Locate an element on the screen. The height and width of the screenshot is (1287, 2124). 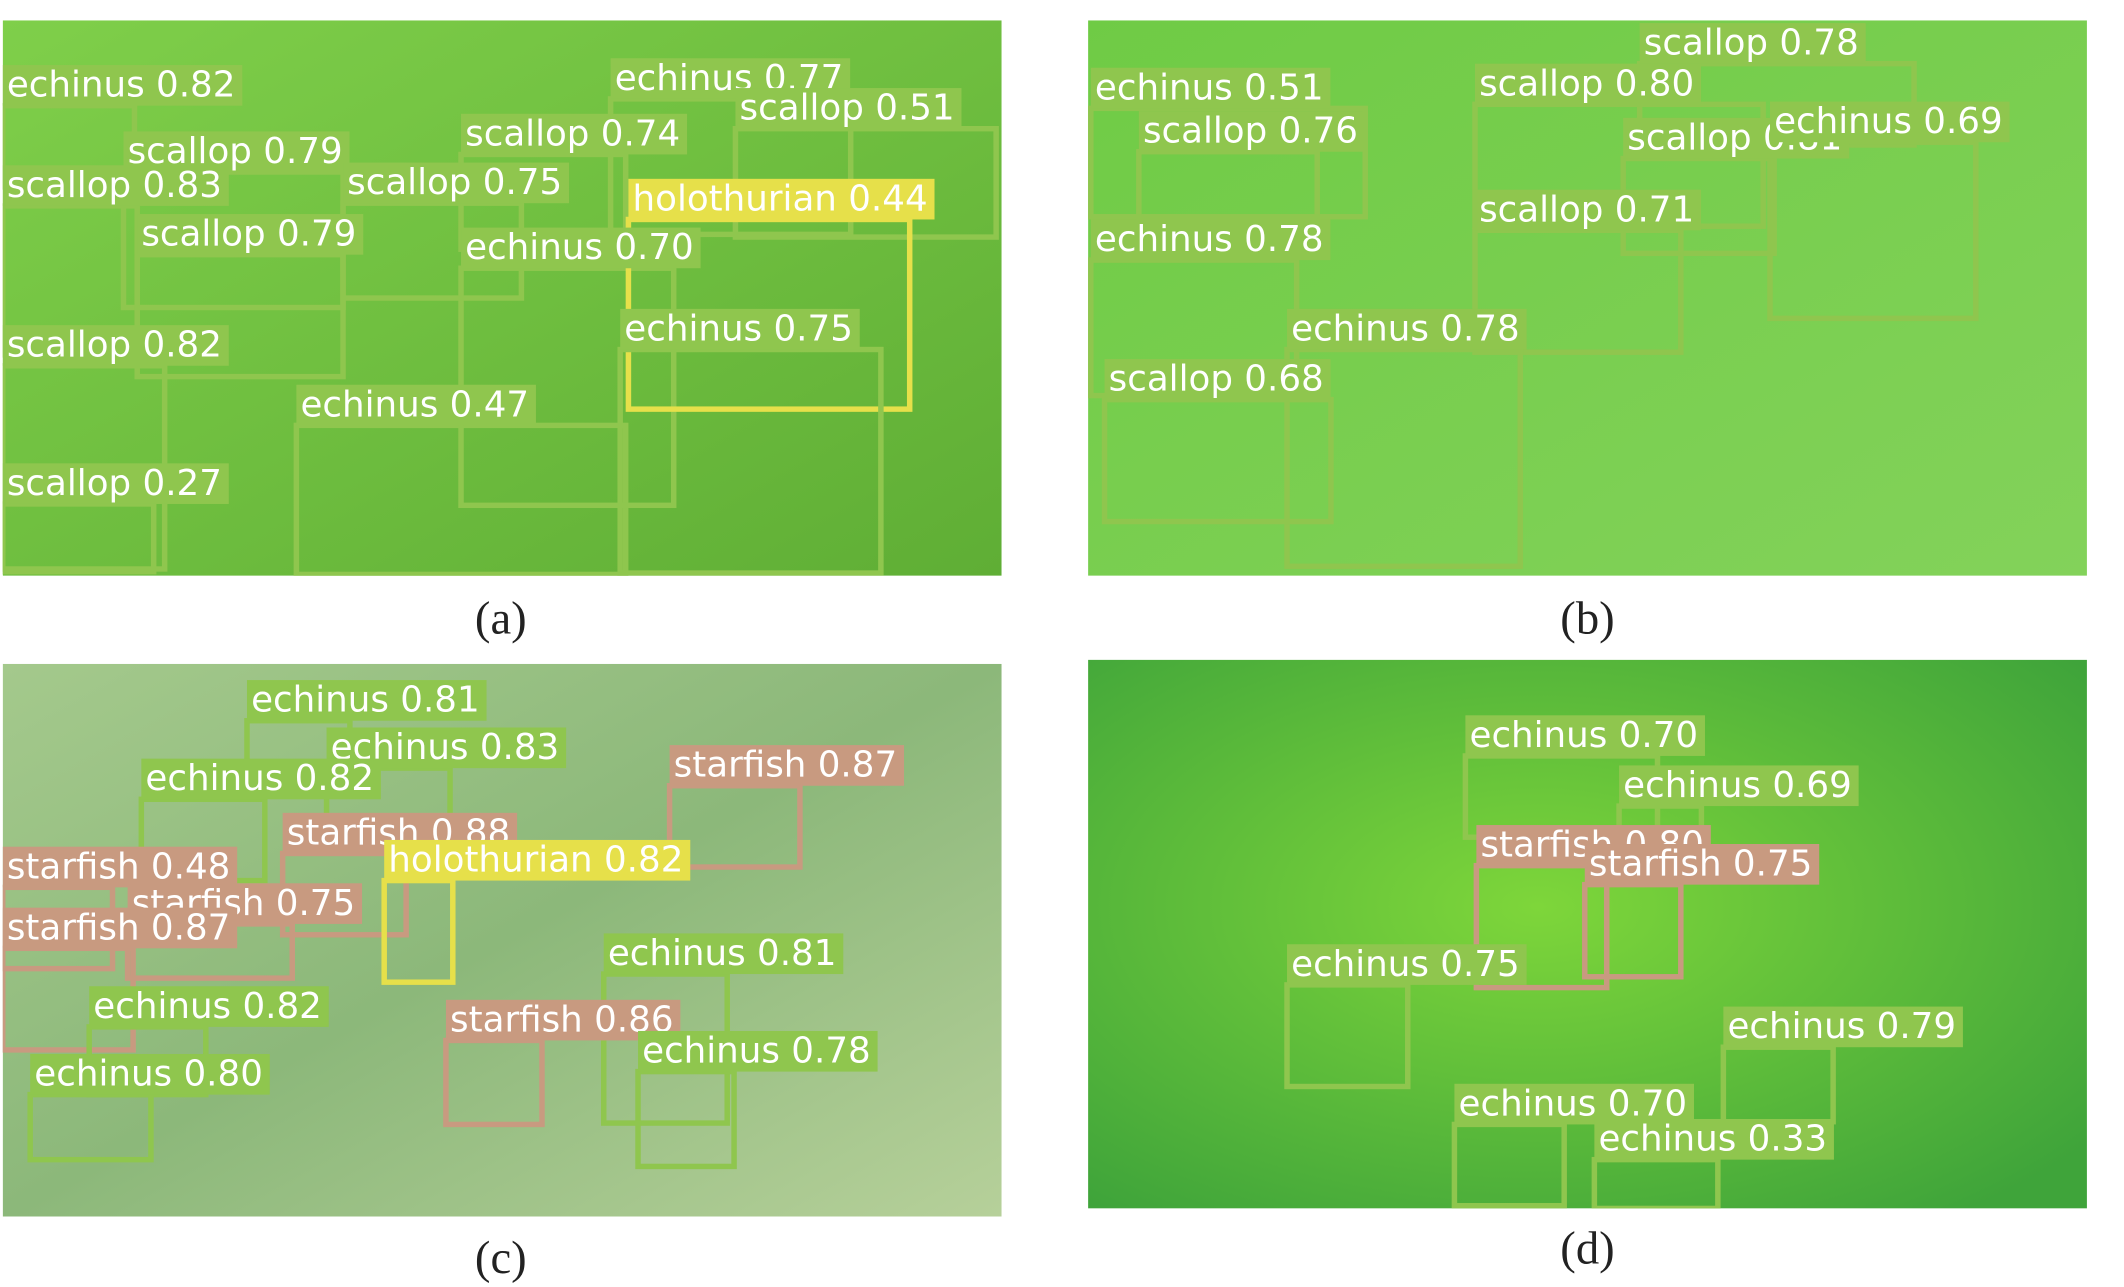
detection-label: echinus 0.79 is located at coordinates (1841, 1026).